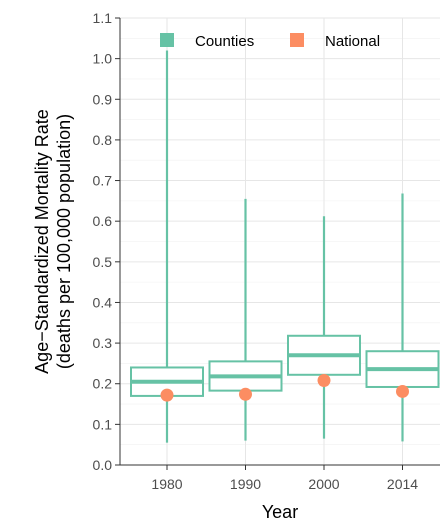 Image resolution: width=442 pixels, height=525 pixels. What do you see at coordinates (103, 262) in the screenshot?
I see `y-tick-label: 0.5` at bounding box center [103, 262].